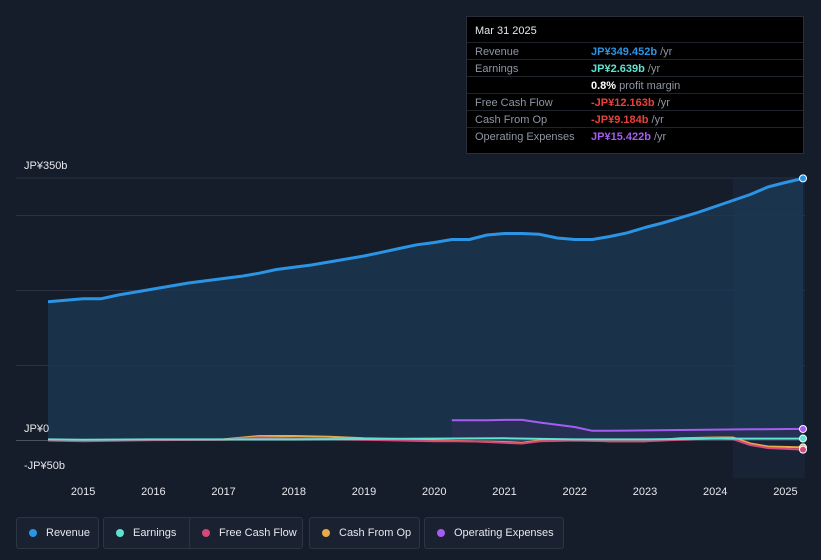  I want to click on tooltip-row: Earnings JP¥2.639b /yr, so click(635, 68).